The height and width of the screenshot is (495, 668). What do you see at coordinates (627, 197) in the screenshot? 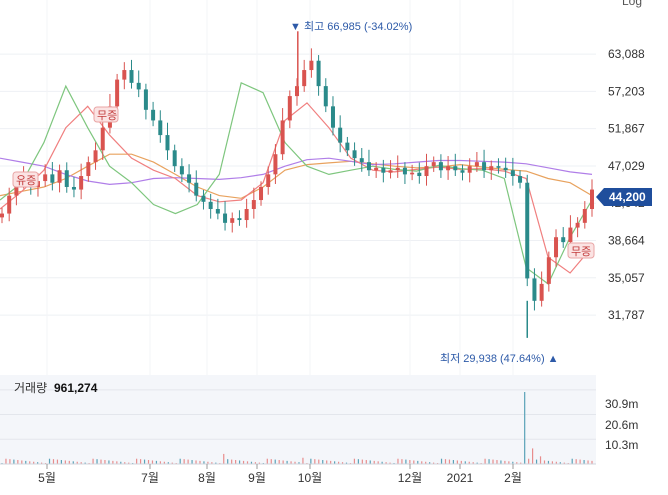
I see `current-price-label: 44,200` at bounding box center [627, 197].